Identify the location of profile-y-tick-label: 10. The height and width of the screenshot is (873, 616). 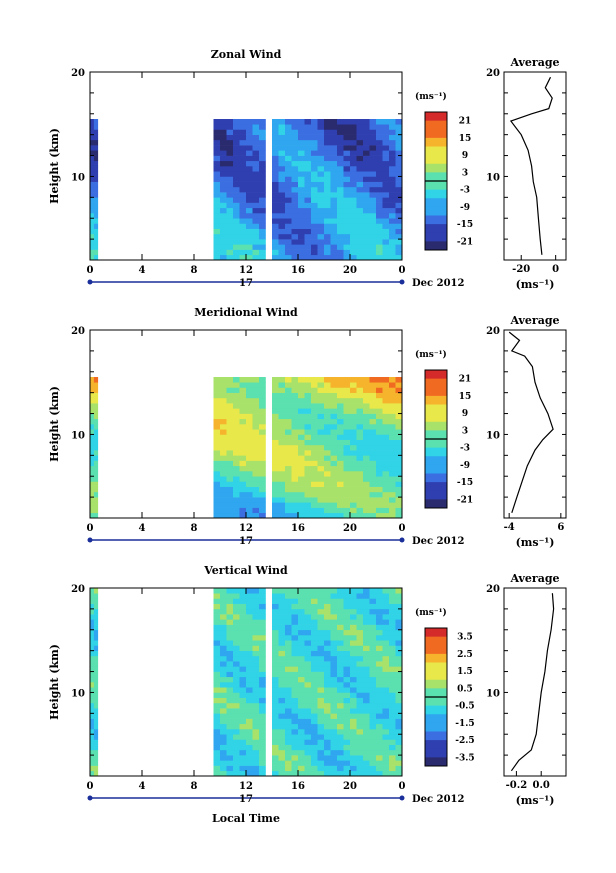
(493, 435).